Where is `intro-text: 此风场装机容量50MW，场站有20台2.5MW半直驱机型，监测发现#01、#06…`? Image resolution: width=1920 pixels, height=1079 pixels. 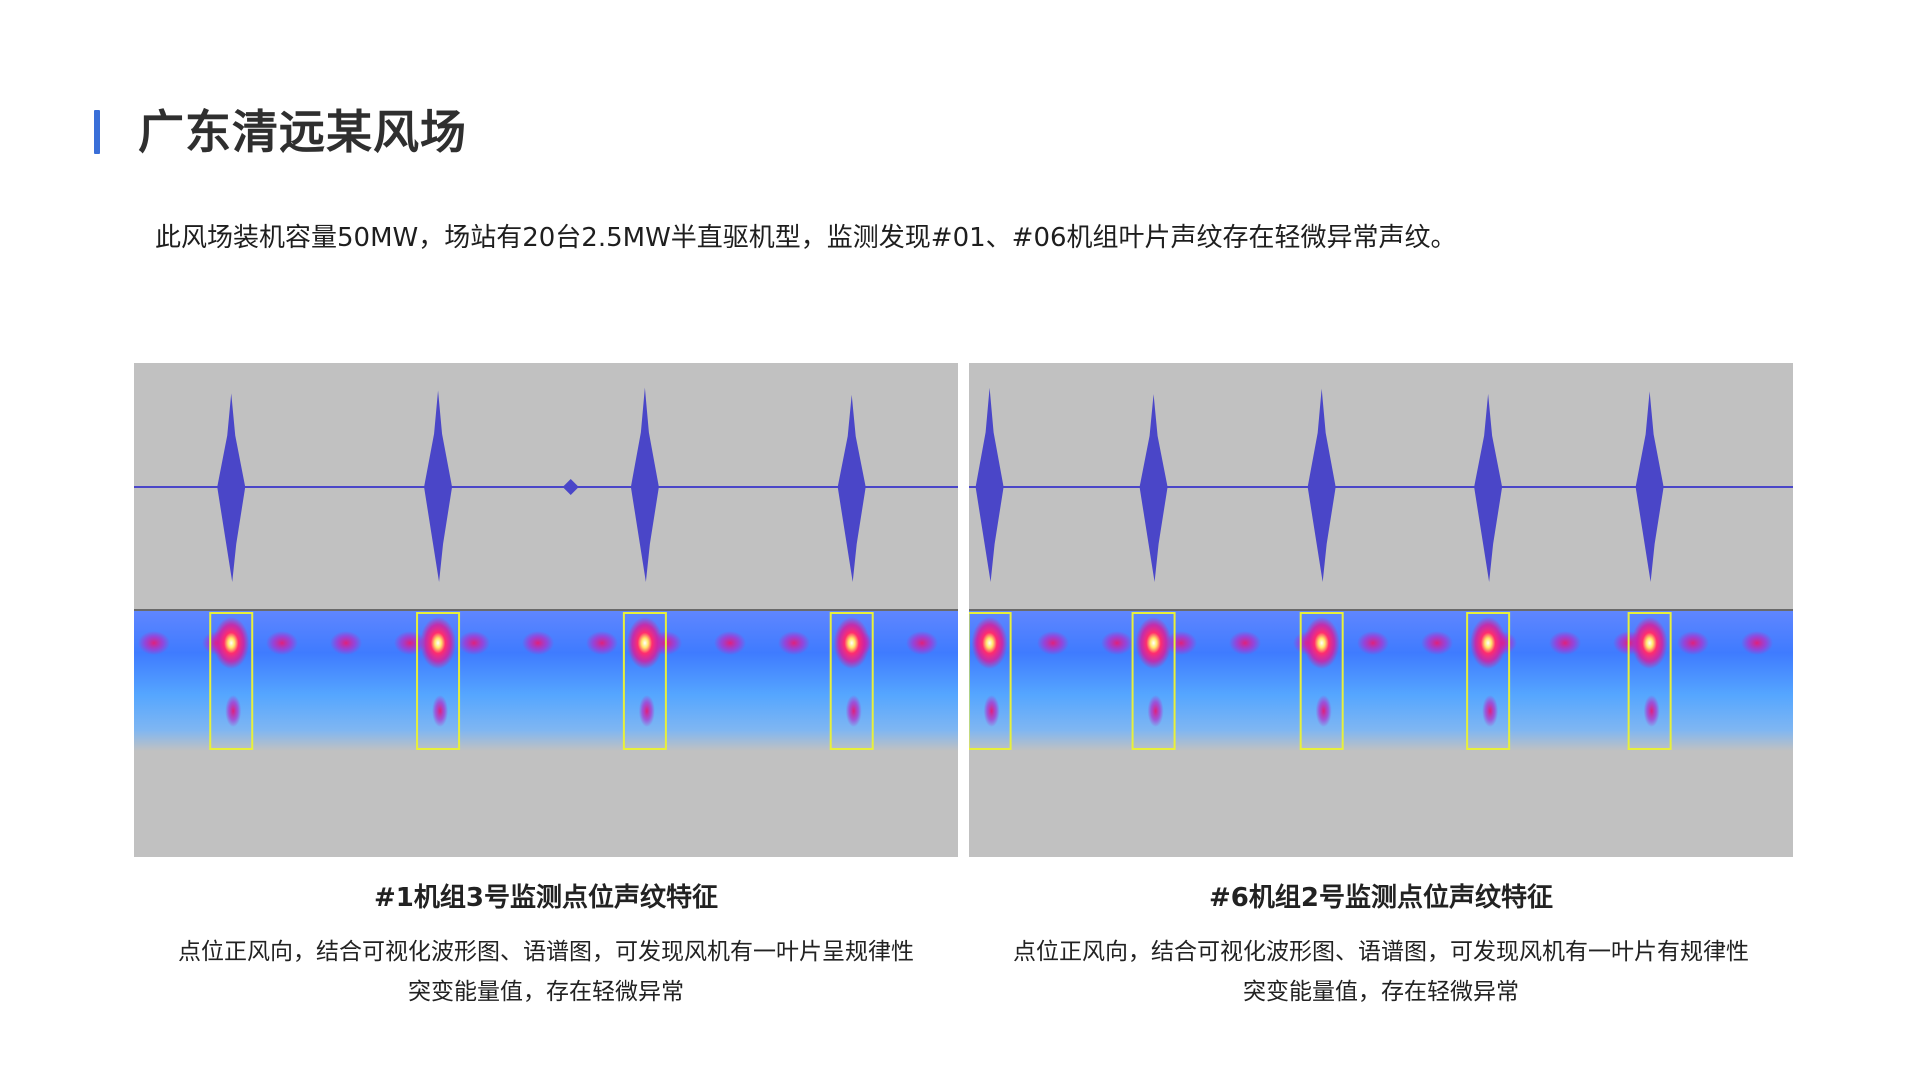 intro-text: 此风场装机容量50MW，场站有20台2.5MW半直驱机型，监测发现#01、#06… is located at coordinates (806, 238).